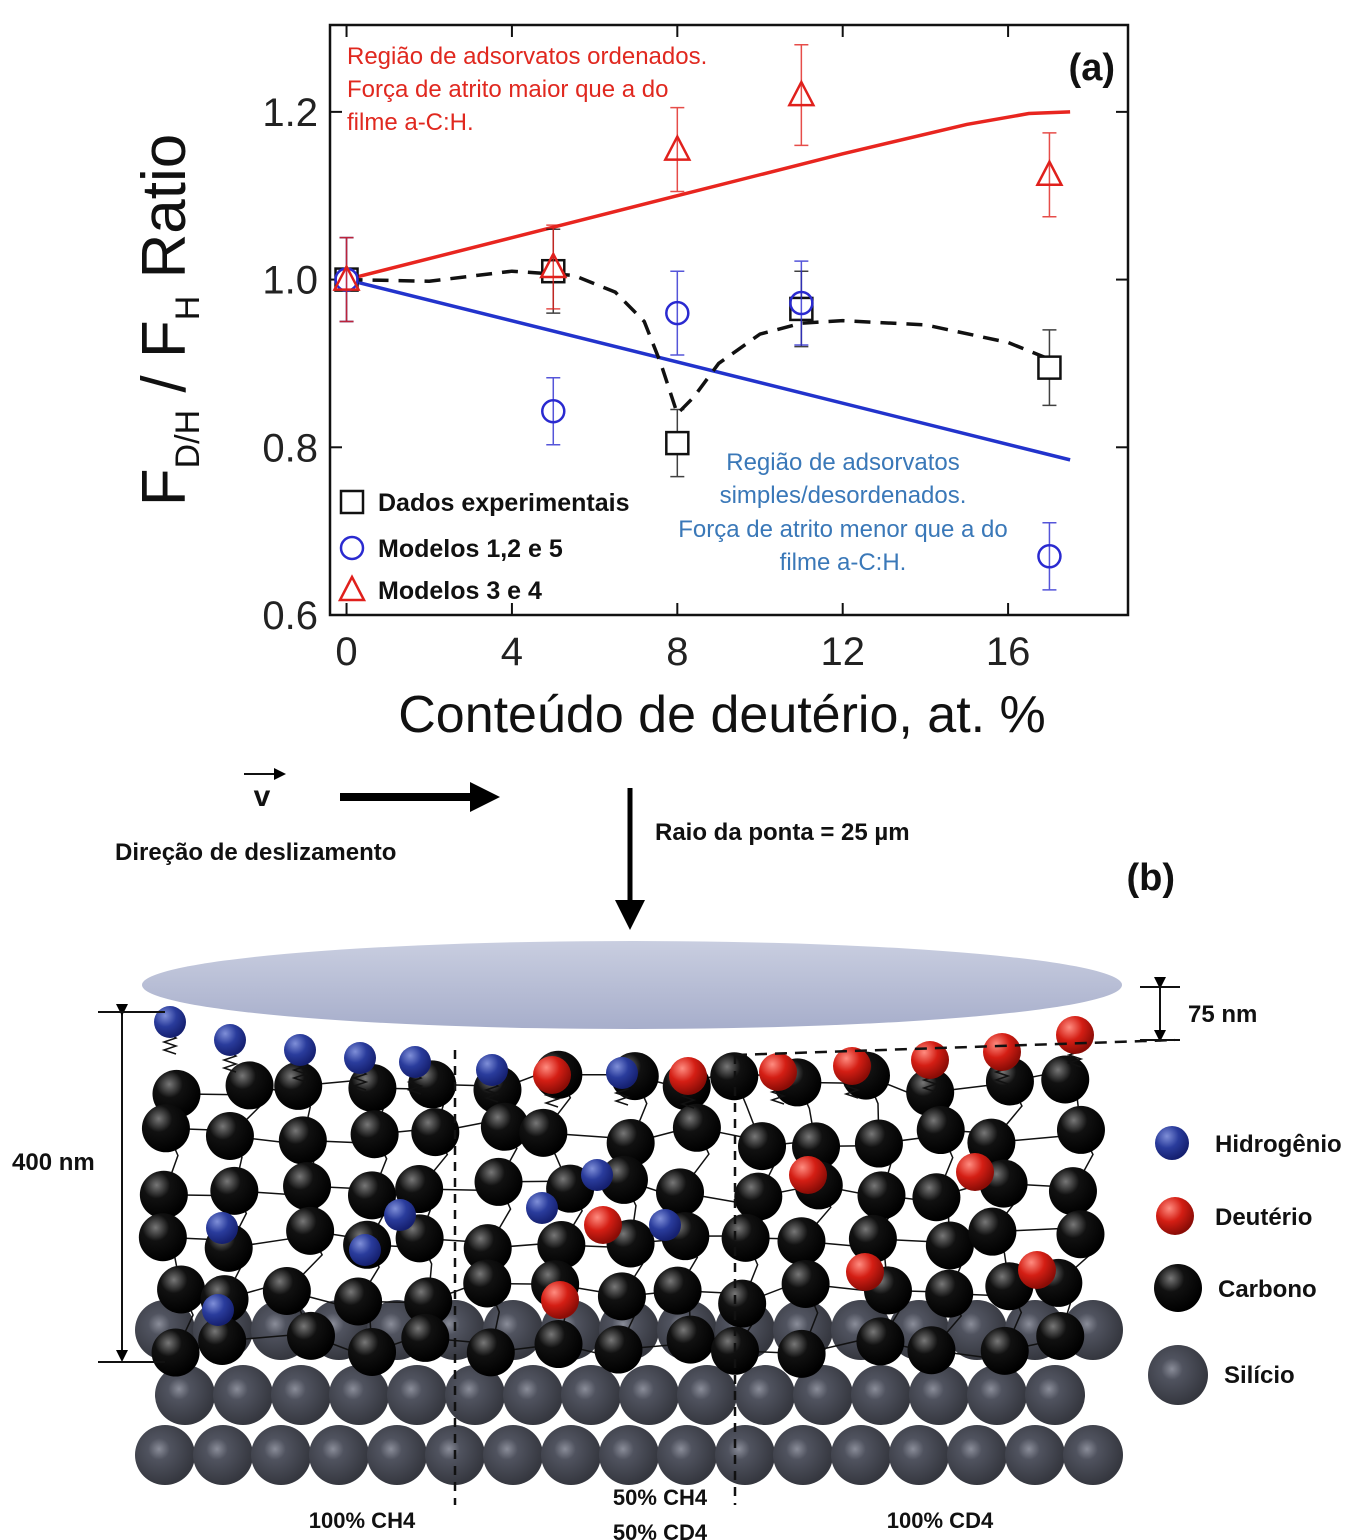 This screenshot has height=1540, width=1353. Describe the element at coordinates (708, 196) in the screenshot. I see `trend-line` at that location.